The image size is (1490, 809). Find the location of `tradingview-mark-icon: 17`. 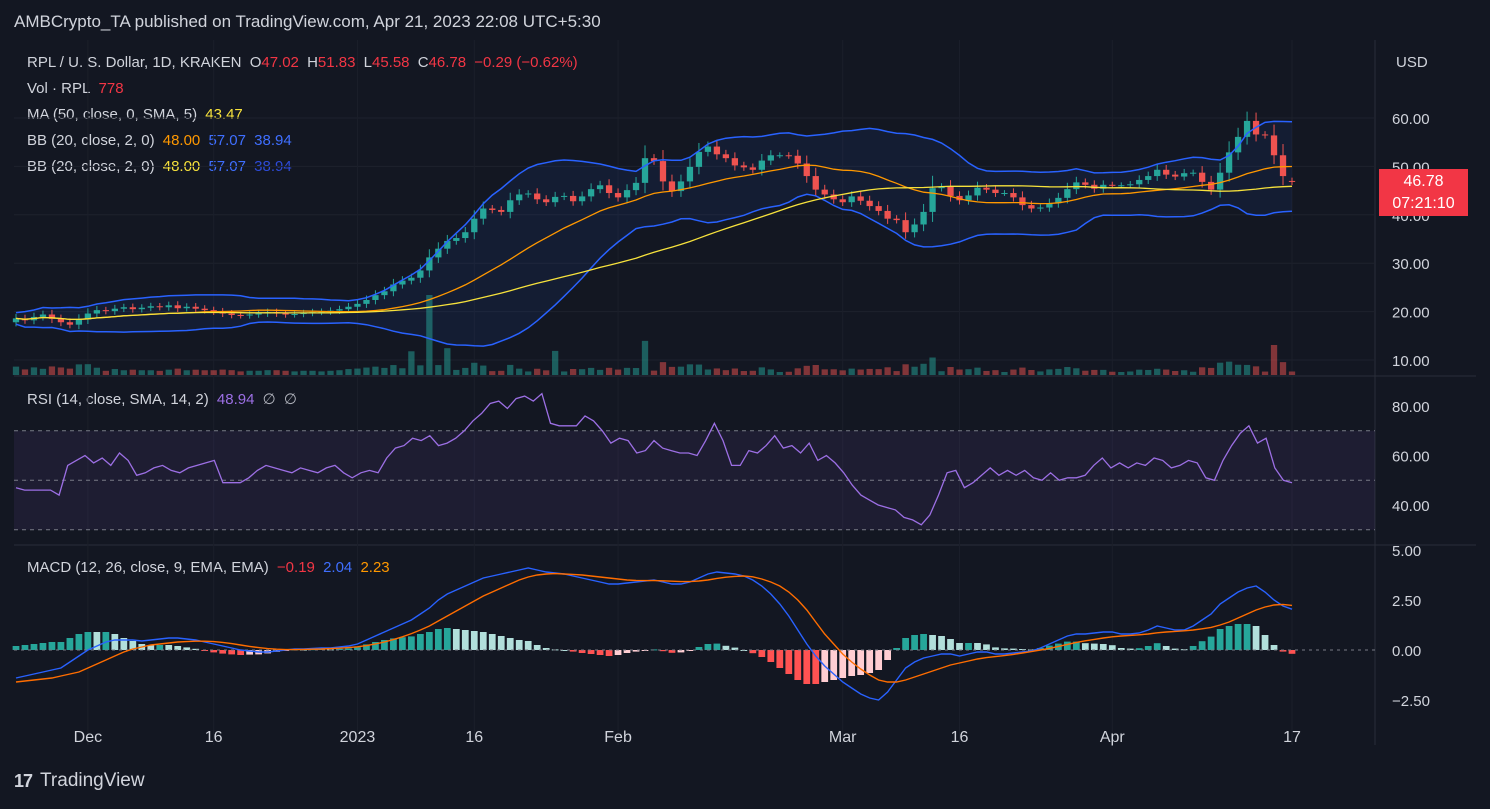

tradingview-mark-icon: 17 is located at coordinates (23, 780).